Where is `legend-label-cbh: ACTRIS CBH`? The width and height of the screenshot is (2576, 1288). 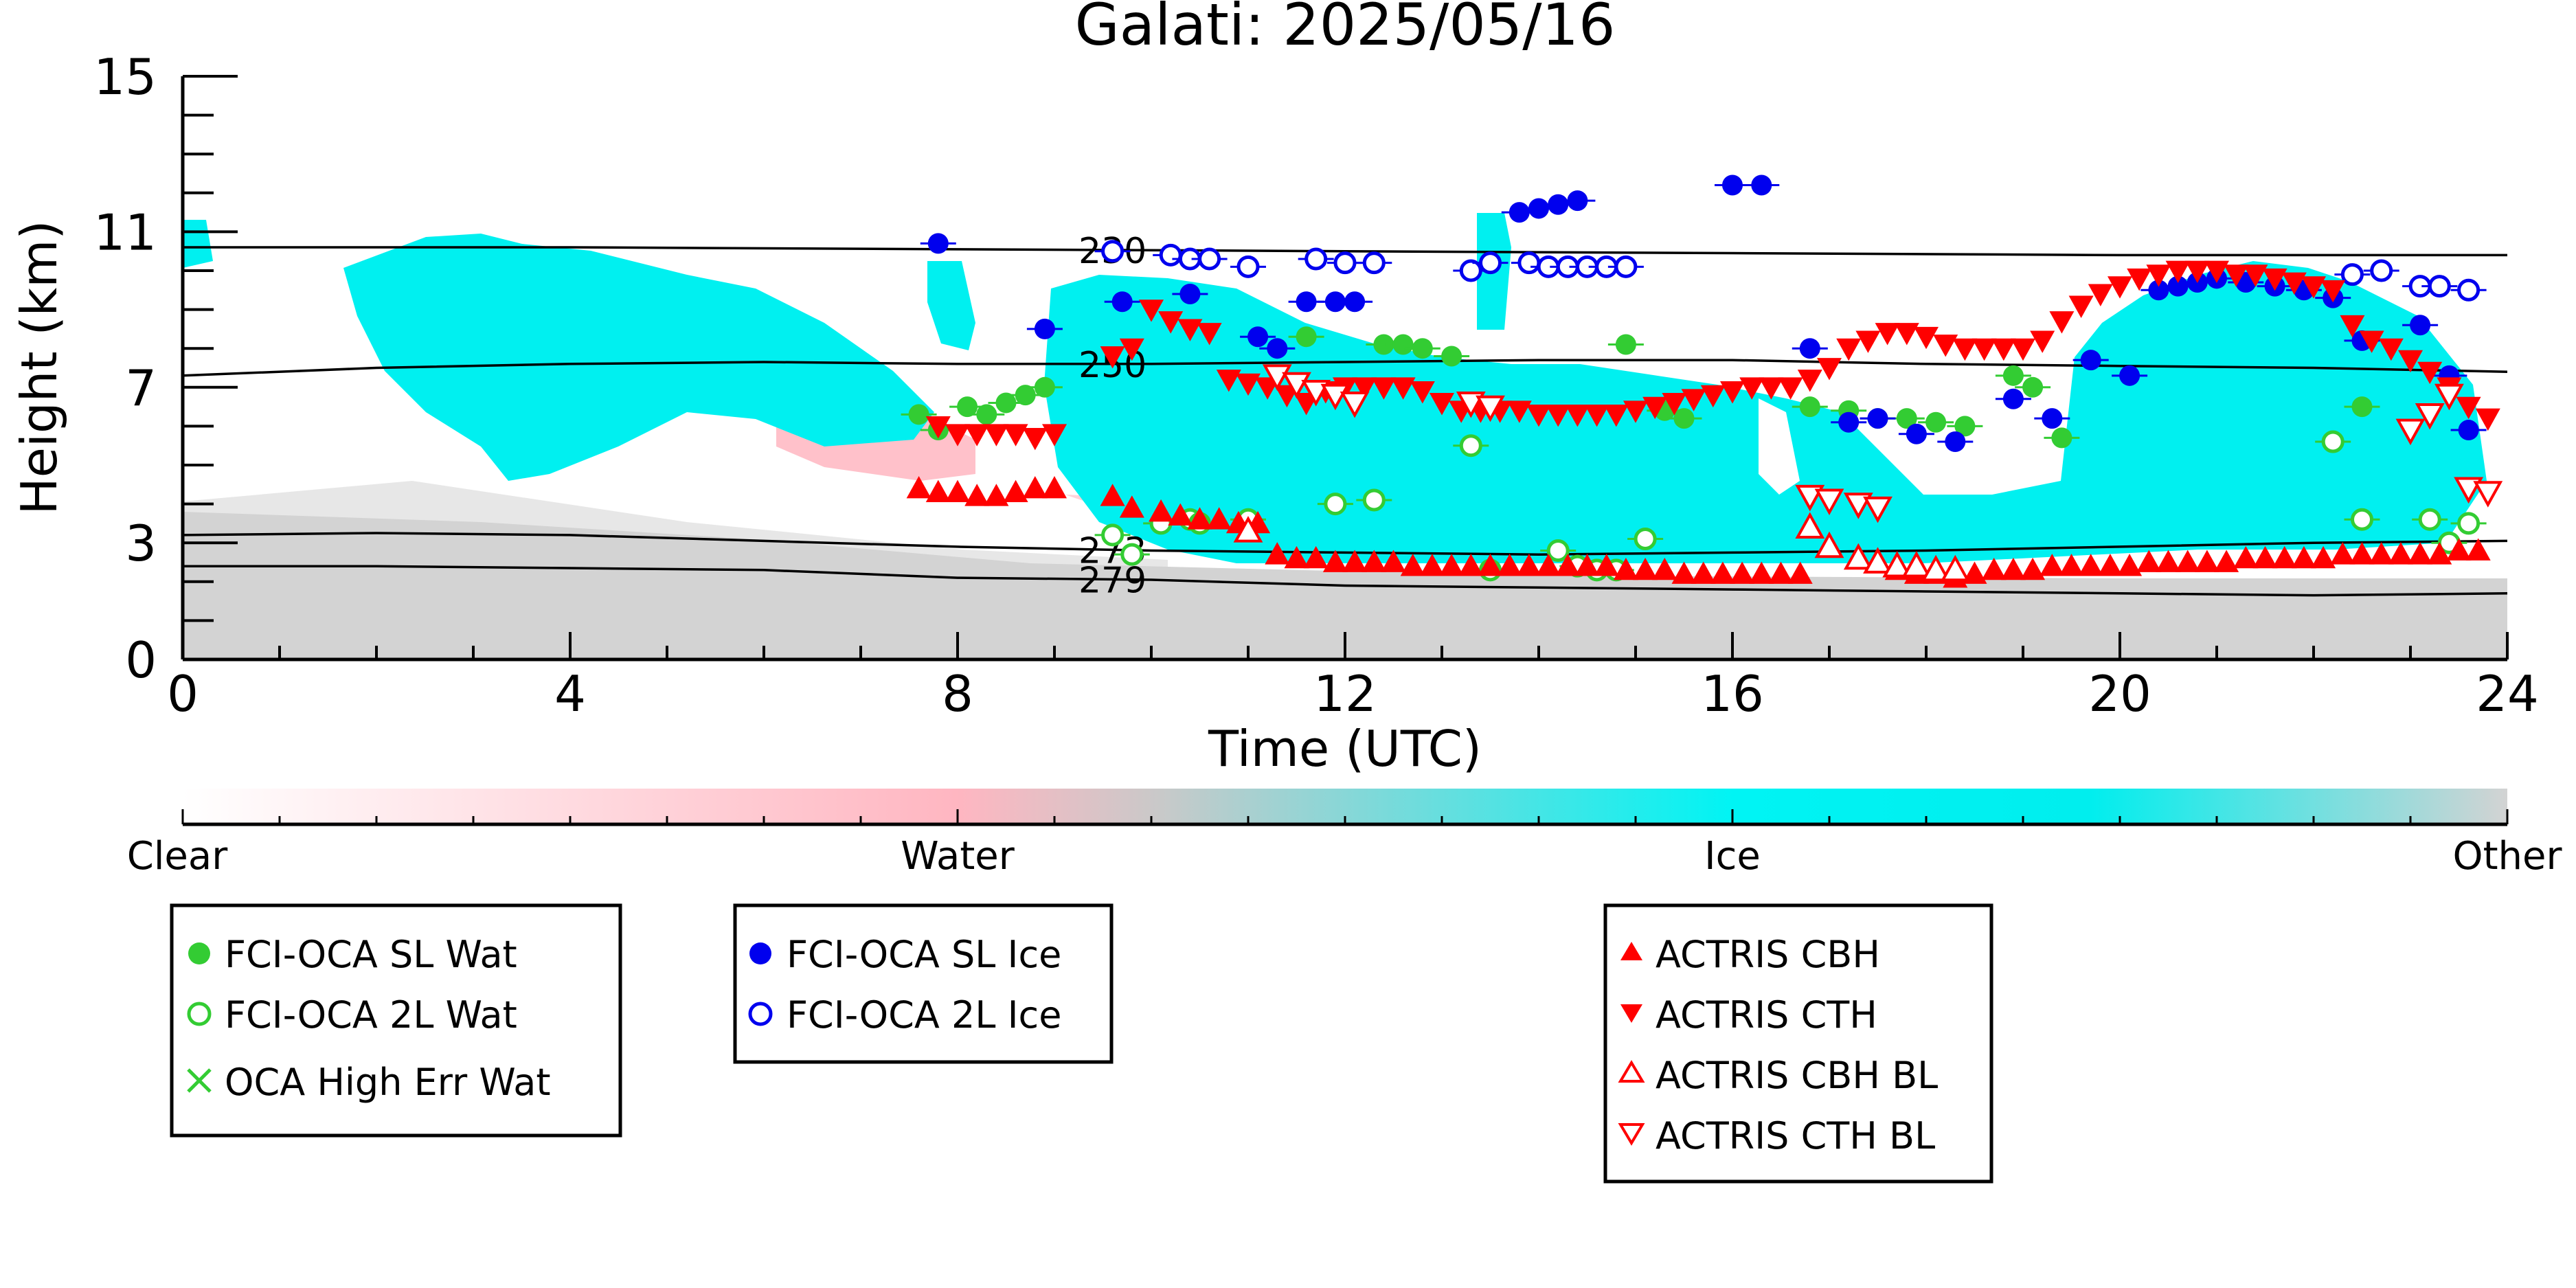
legend-label-cbh: ACTRIS CBH is located at coordinates (1768, 954).